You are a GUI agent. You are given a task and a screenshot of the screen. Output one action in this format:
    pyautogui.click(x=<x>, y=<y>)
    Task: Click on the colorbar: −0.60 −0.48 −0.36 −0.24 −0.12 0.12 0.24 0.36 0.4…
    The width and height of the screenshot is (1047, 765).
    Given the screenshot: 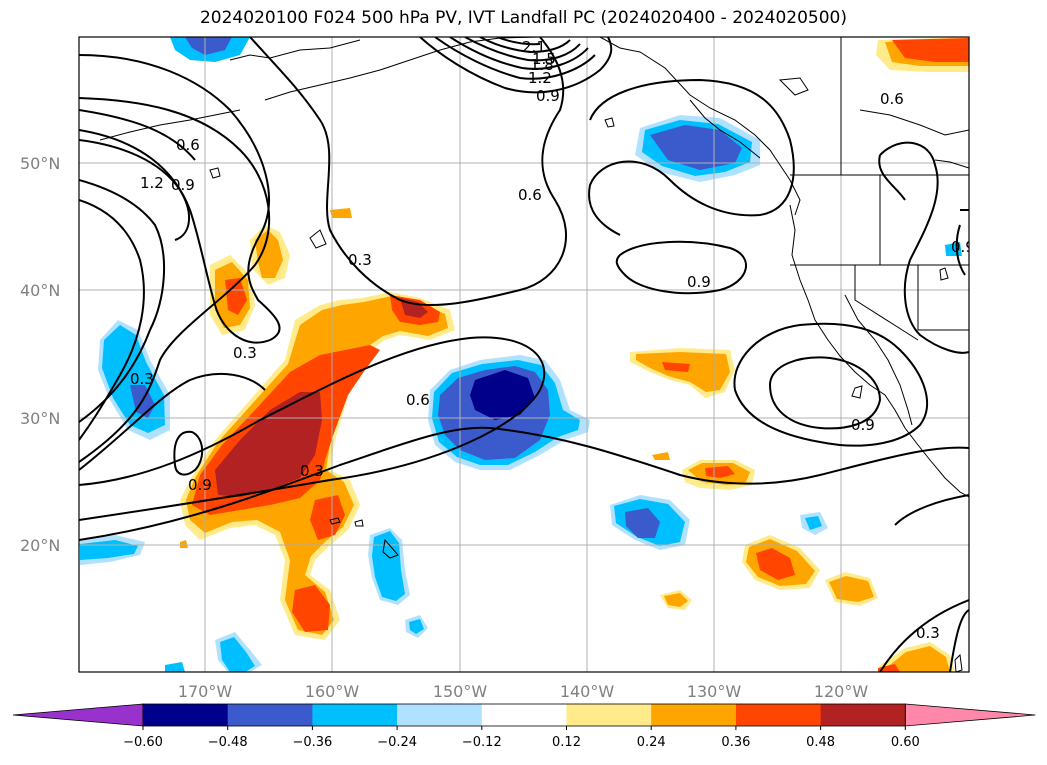 What is the action you would take?
    pyautogui.click(x=524, y=726)
    